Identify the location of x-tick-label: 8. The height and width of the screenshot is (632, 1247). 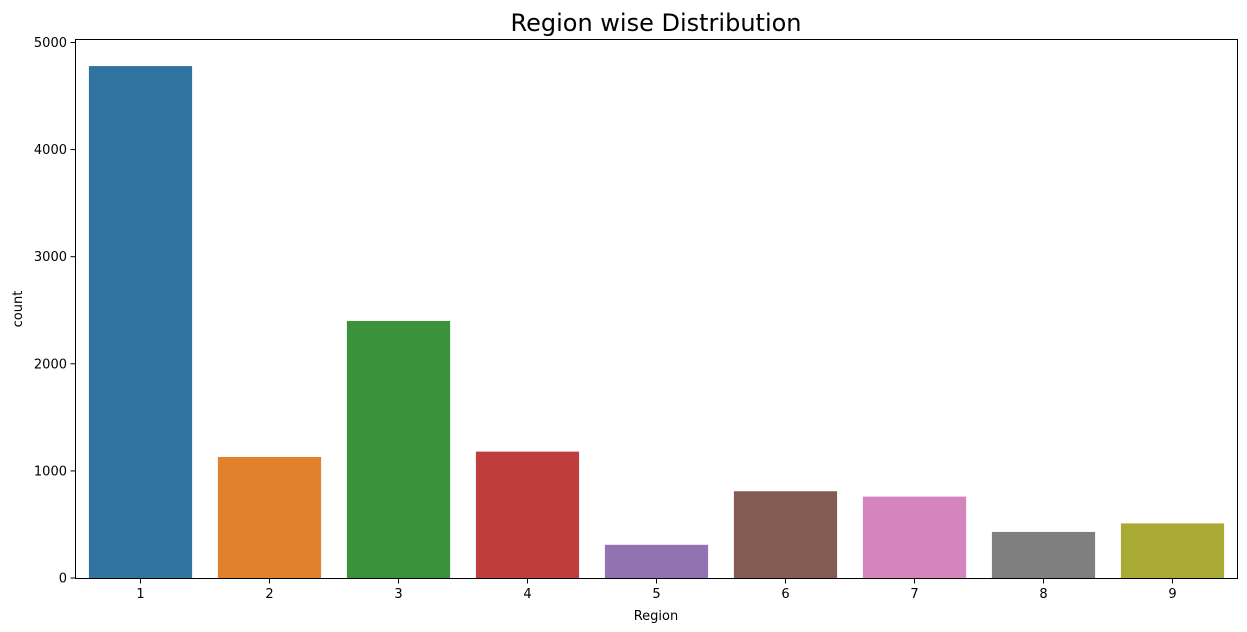
(1043, 594).